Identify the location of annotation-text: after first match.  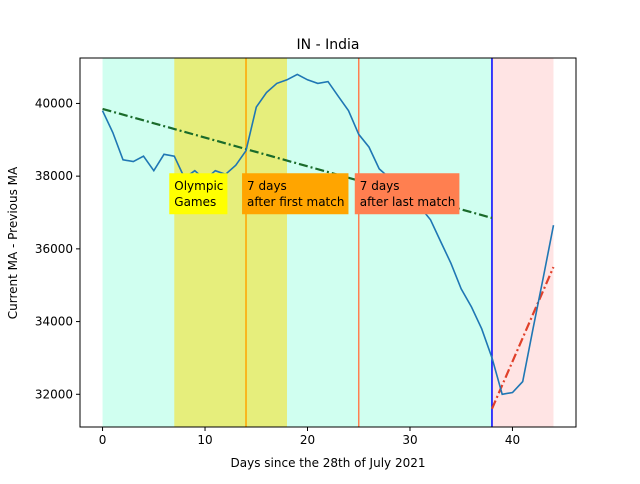
(295, 202).